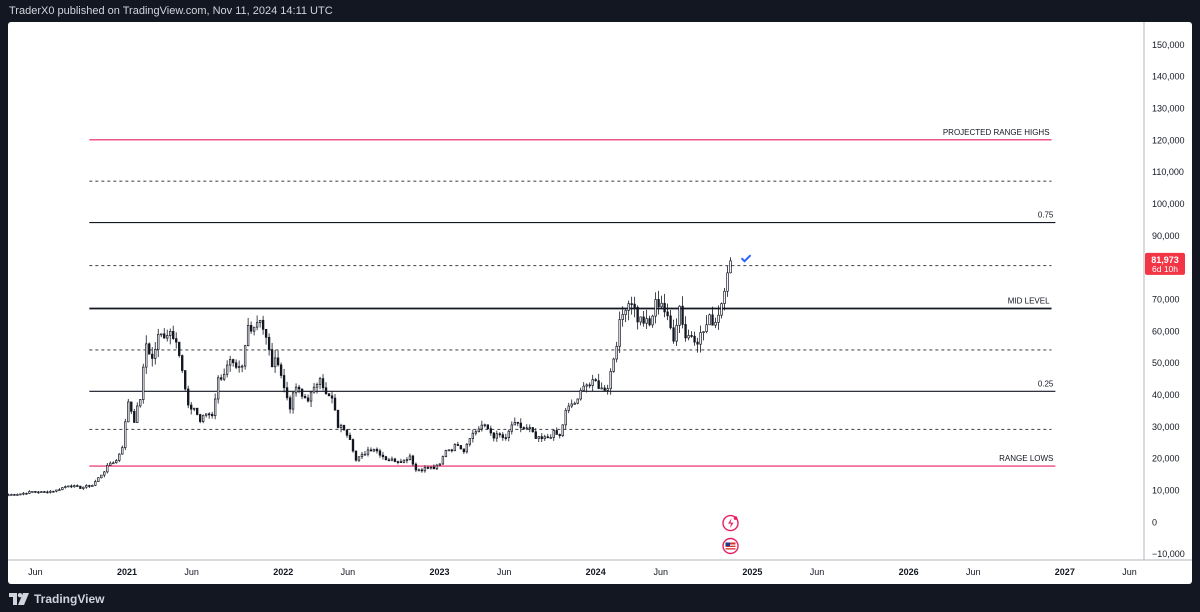 Image resolution: width=1200 pixels, height=612 pixels. Describe the element at coordinates (69, 599) in the screenshot. I see `footer-brand: TradingView` at that location.